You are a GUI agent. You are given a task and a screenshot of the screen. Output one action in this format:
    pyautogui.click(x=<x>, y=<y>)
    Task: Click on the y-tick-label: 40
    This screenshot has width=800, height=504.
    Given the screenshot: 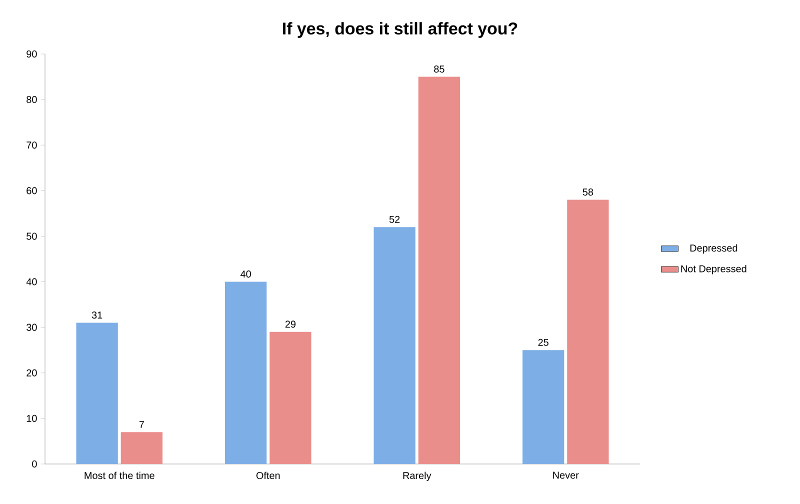 What is the action you would take?
    pyautogui.click(x=31, y=282)
    